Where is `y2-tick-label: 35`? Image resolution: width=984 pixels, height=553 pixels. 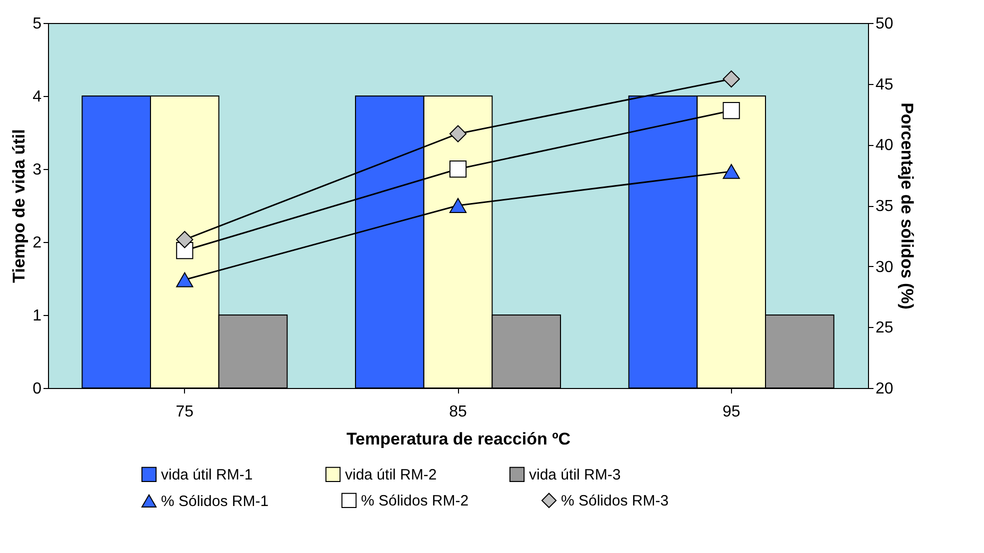
y2-tick-label: 35 is located at coordinates (885, 206).